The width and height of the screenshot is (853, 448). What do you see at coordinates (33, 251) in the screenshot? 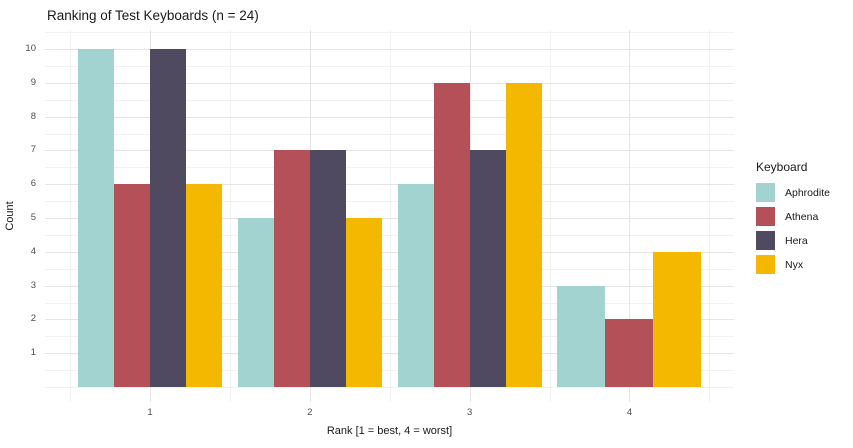
I see `y-tick-label: 4` at bounding box center [33, 251].